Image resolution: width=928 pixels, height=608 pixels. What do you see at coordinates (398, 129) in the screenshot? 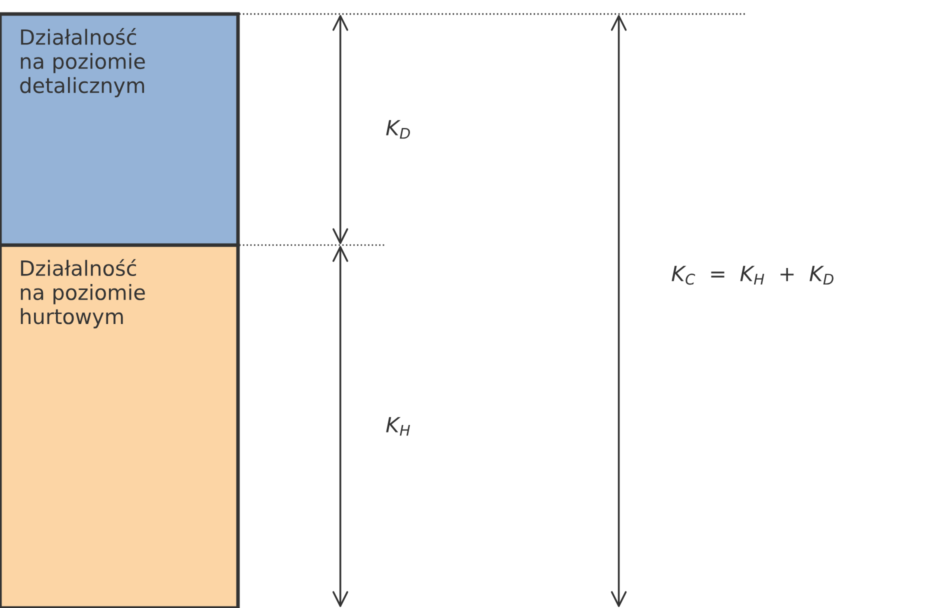
I see `text: K$_{D}$` at bounding box center [398, 129].